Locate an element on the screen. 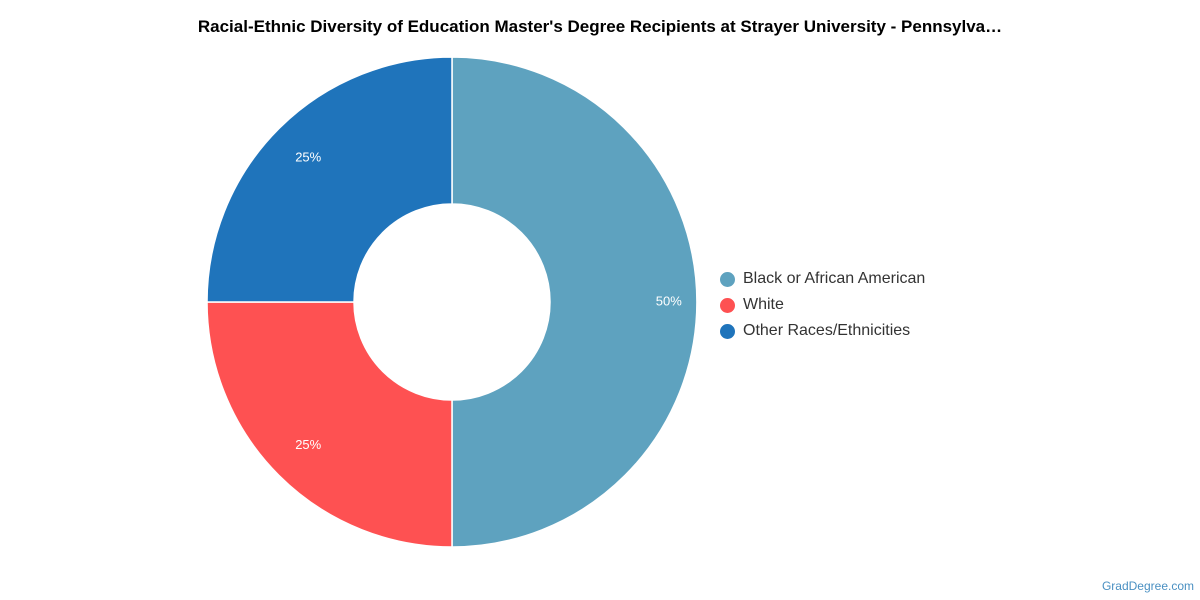 This screenshot has height=600, width=1200. slice-label-white: 25% is located at coordinates (308, 444).